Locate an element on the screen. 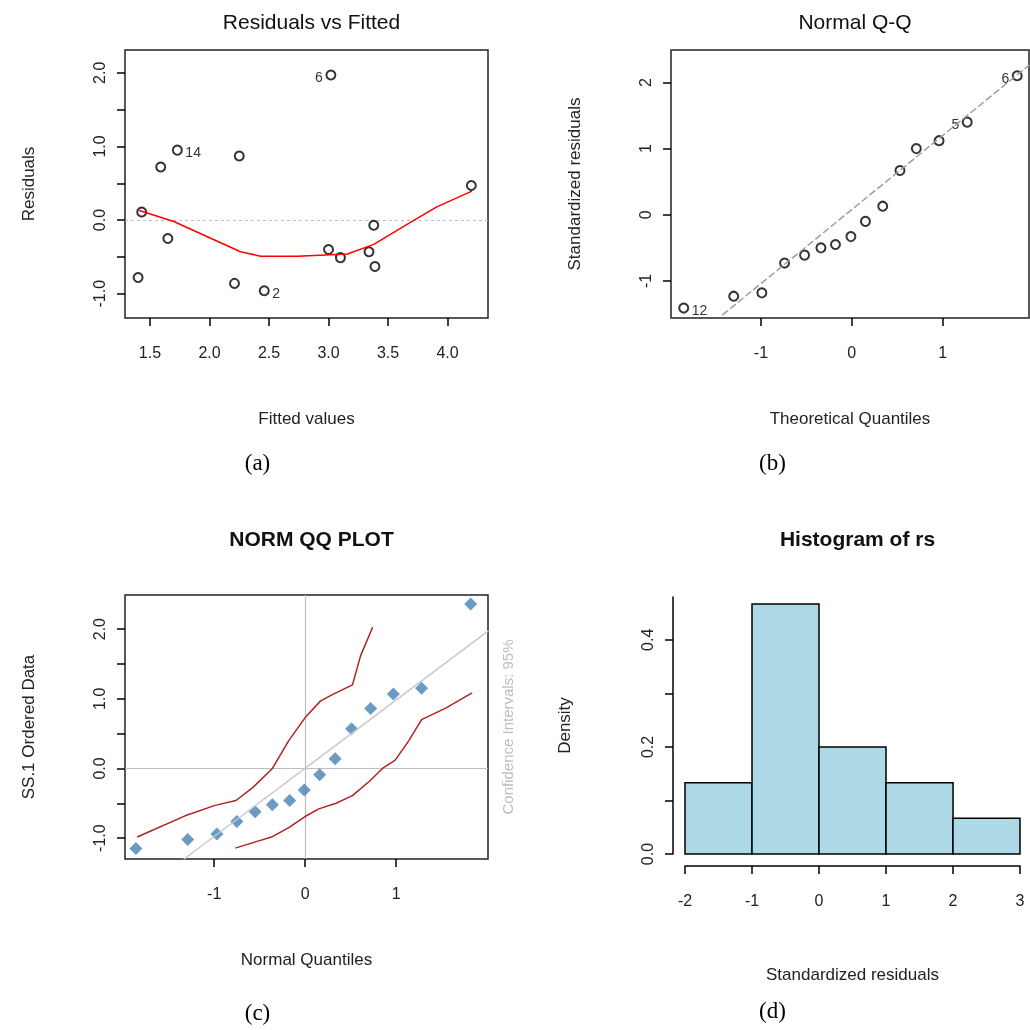 The width and height of the screenshot is (1030, 1030). y-tick-label: 0.4 is located at coordinates (647, 639).